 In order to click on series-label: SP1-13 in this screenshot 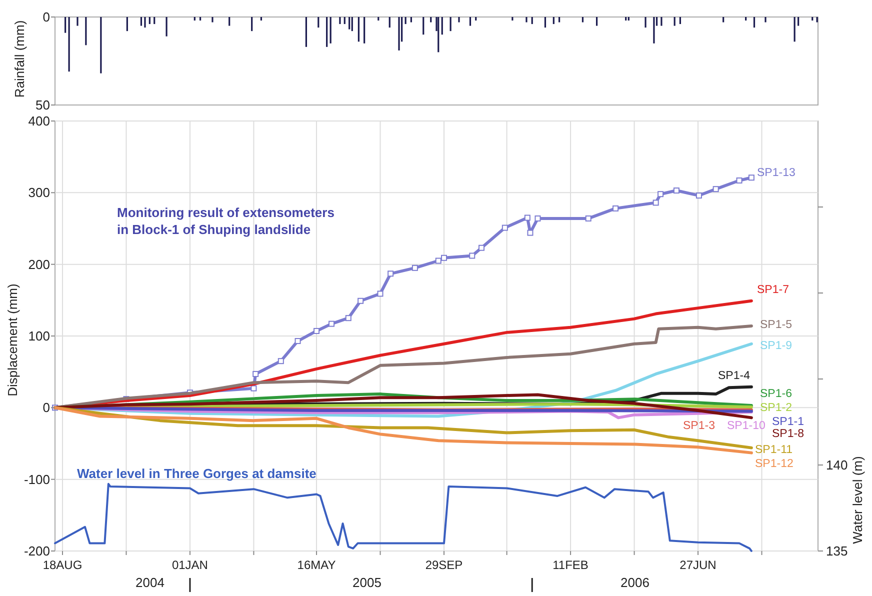, I will do `click(776, 173)`.